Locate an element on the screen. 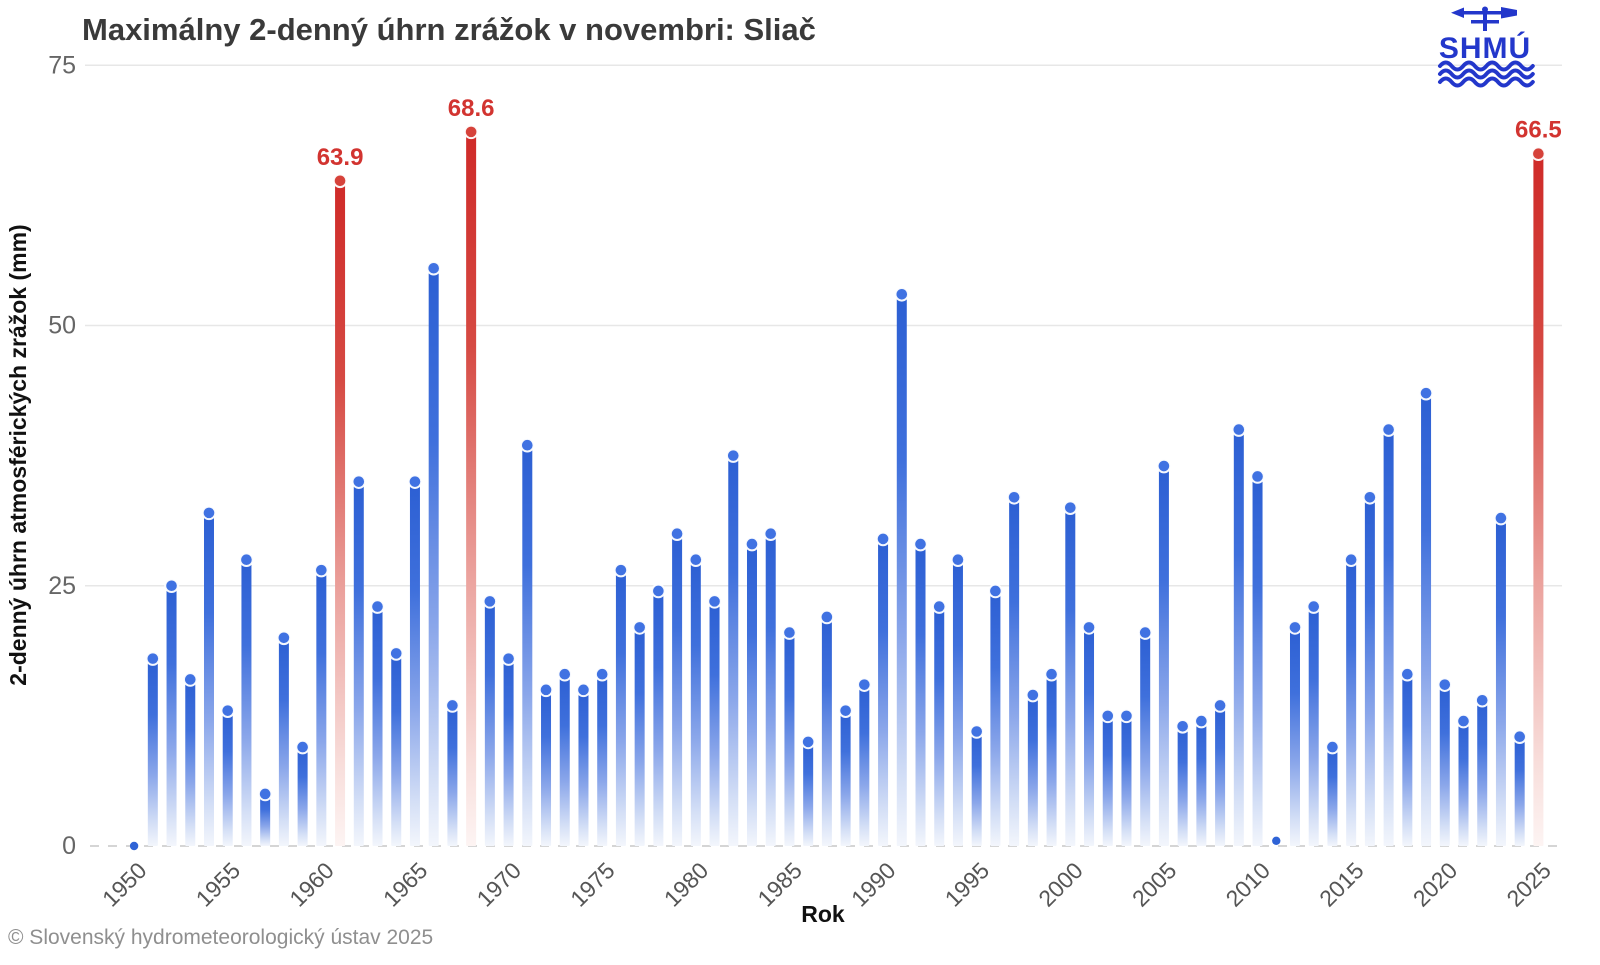 This screenshot has height=965, width=1600. bar-2003 is located at coordinates (1126, 777).